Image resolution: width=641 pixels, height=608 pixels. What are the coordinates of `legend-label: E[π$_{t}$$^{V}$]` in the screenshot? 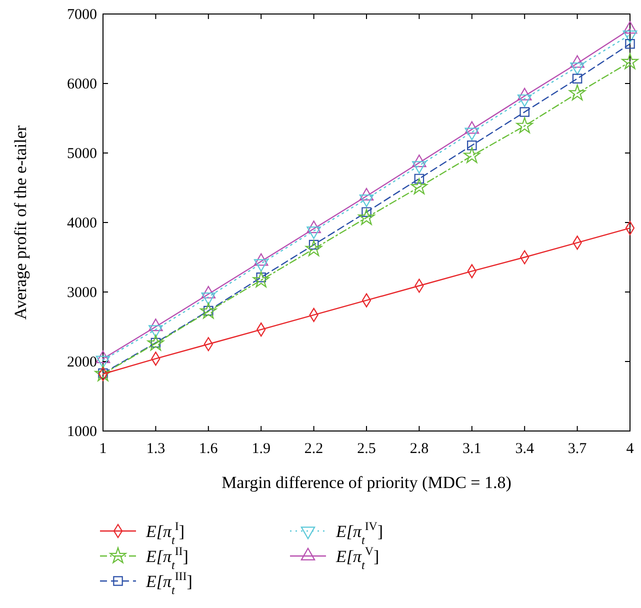 It's located at (357, 558).